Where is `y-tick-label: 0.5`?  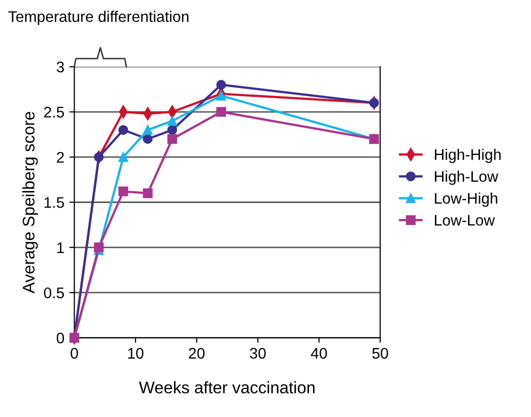
y-tick-label: 0.5 is located at coordinates (54, 292).